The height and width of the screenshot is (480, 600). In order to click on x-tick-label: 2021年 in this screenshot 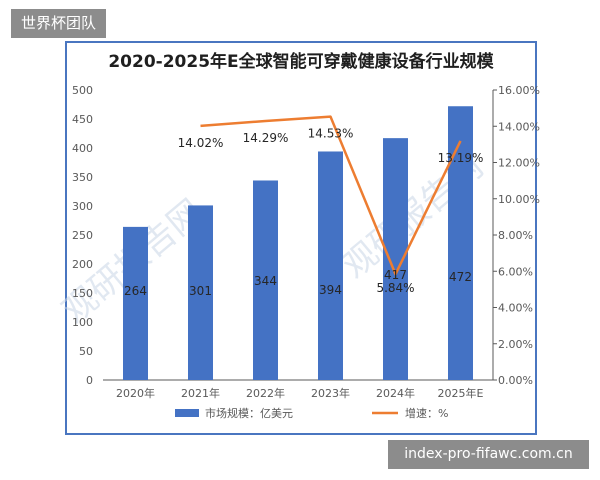, I will do `click(200, 393)`.